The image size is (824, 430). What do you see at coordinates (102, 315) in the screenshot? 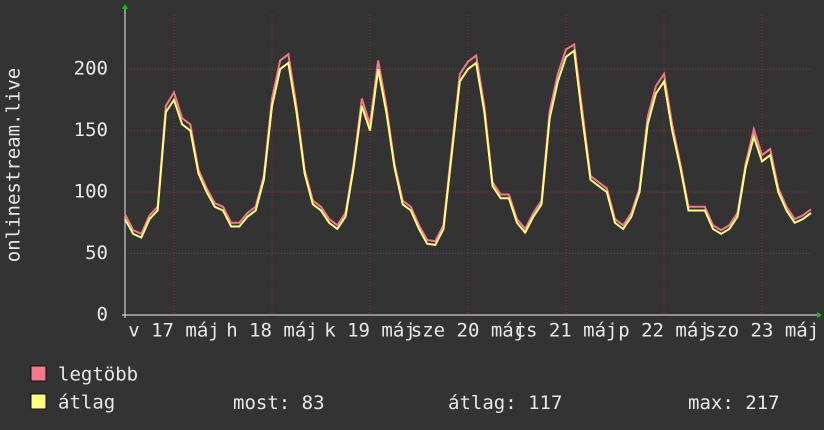
I see `y-tick-label: 0` at bounding box center [102, 315].